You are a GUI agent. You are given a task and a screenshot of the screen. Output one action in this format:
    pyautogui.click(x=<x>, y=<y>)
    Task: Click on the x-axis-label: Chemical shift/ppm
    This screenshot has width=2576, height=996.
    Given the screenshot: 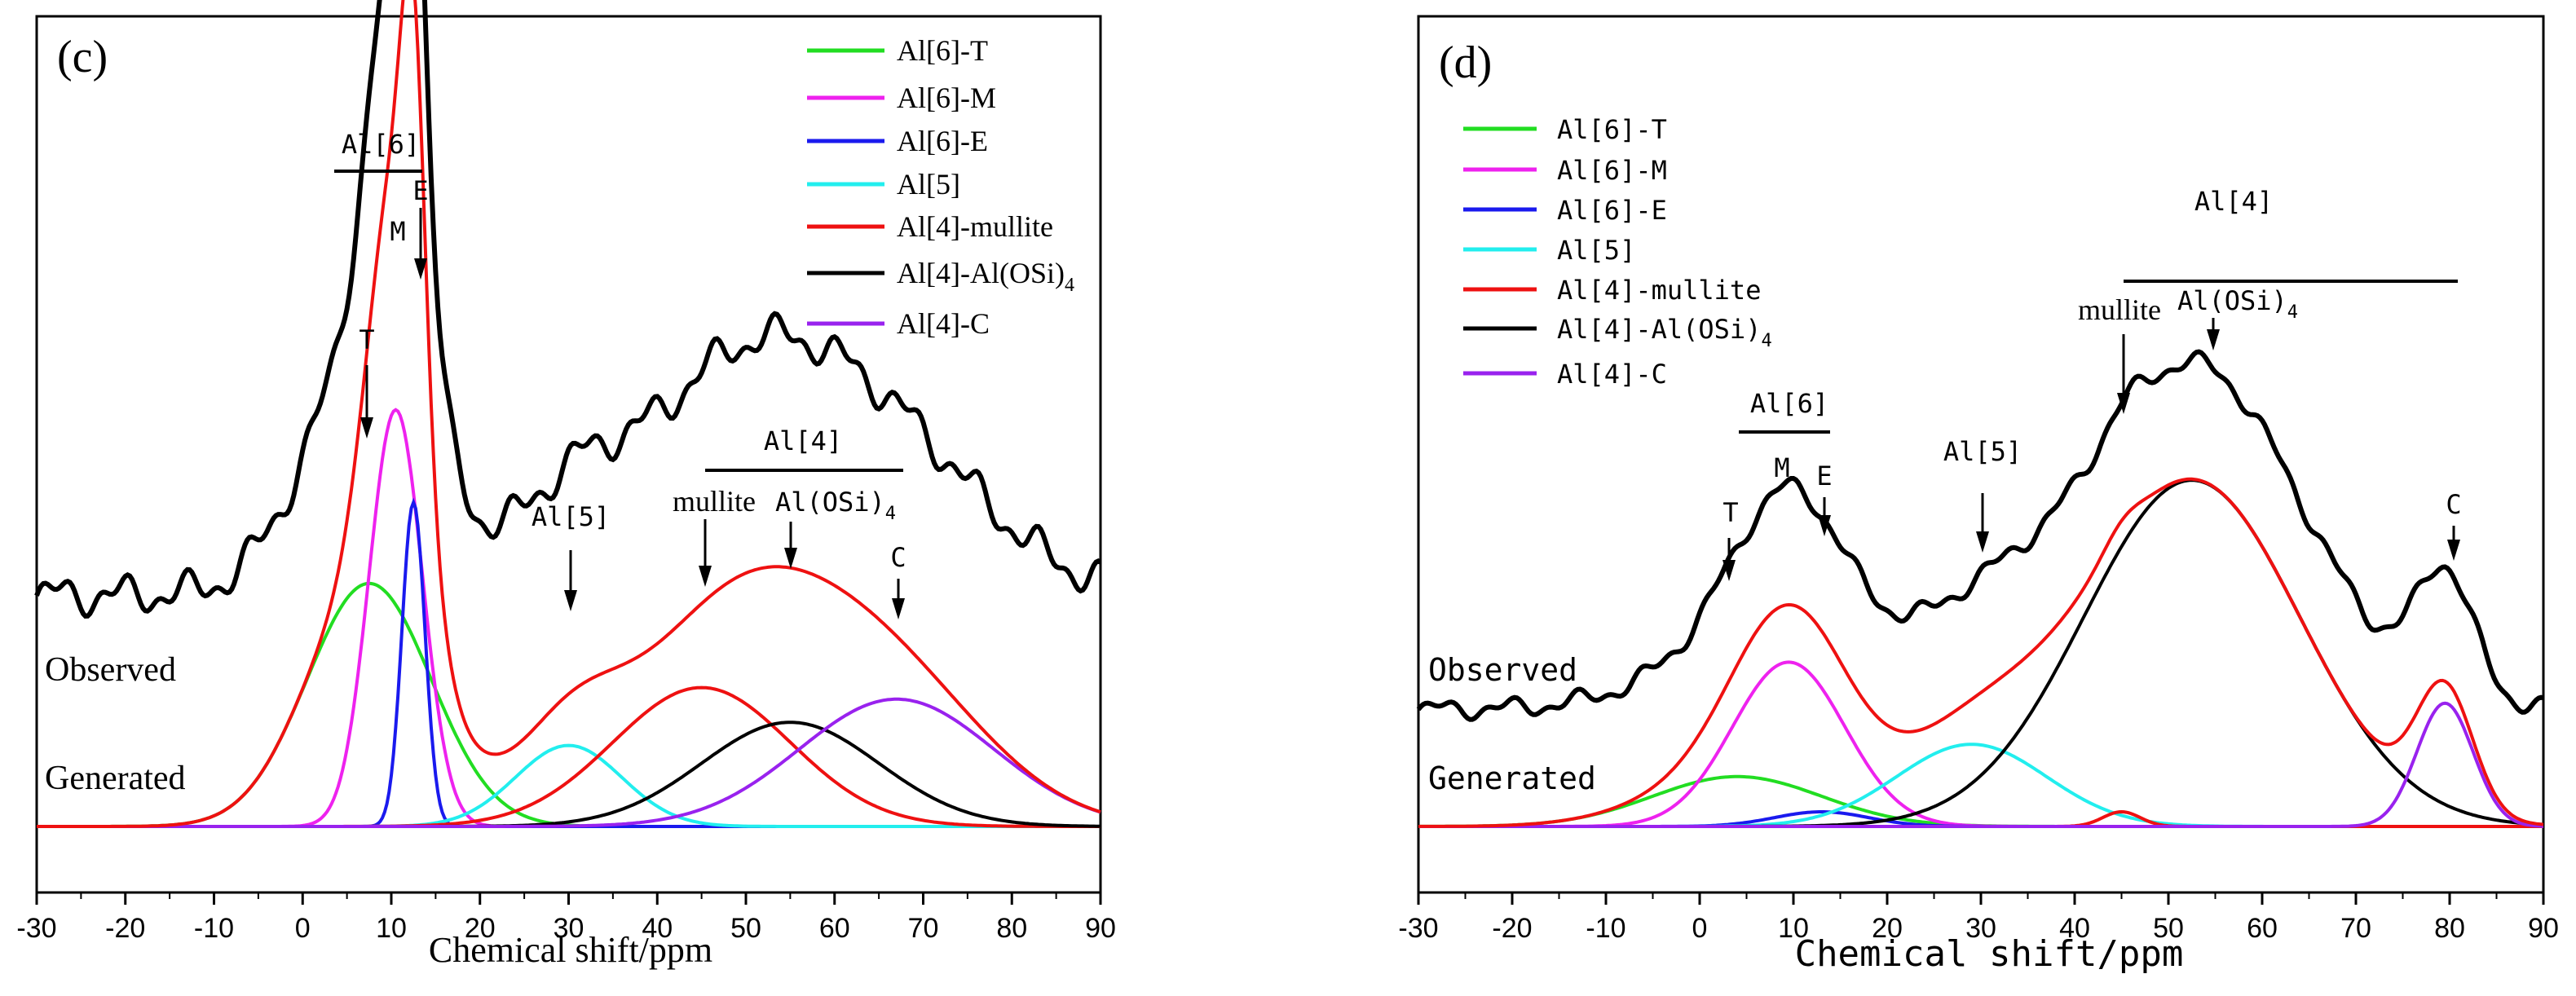 What is the action you would take?
    pyautogui.click(x=1989, y=954)
    